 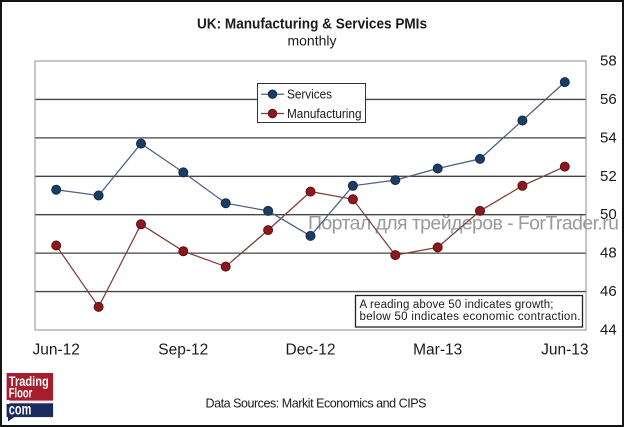 I want to click on svg-text: 52, so click(x=608, y=176).